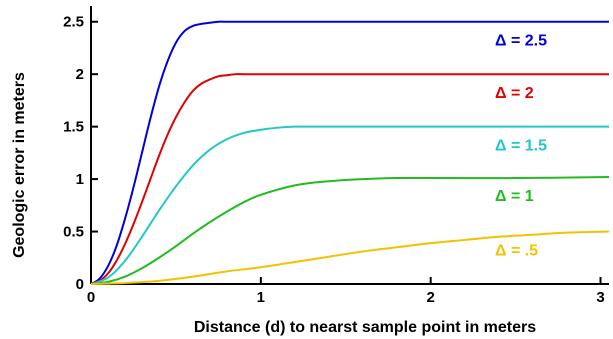  Describe the element at coordinates (600, 297) in the screenshot. I see `x-tick-label: 3` at that location.